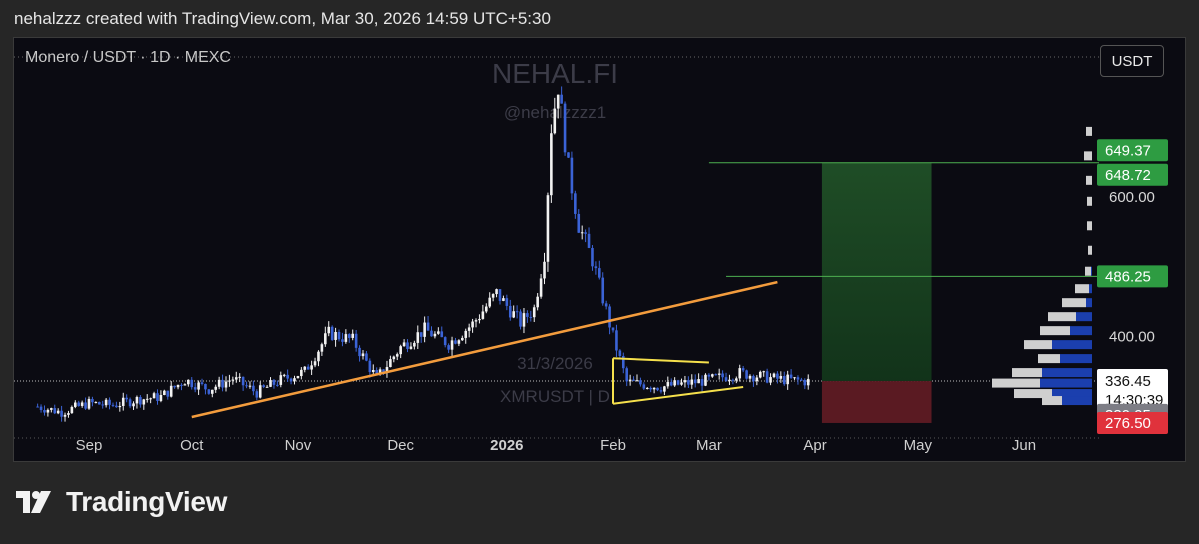 The image size is (1199, 544). I want to click on price-label-bg, so click(1132, 390).